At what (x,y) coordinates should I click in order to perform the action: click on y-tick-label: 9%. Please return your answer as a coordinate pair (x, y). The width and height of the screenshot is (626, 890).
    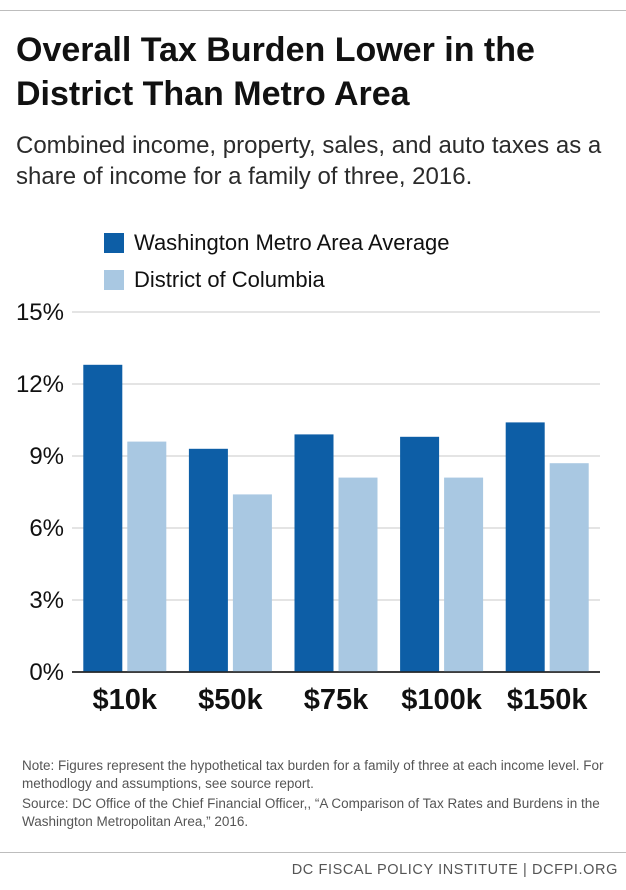
    Looking at the image, I should click on (46, 456).